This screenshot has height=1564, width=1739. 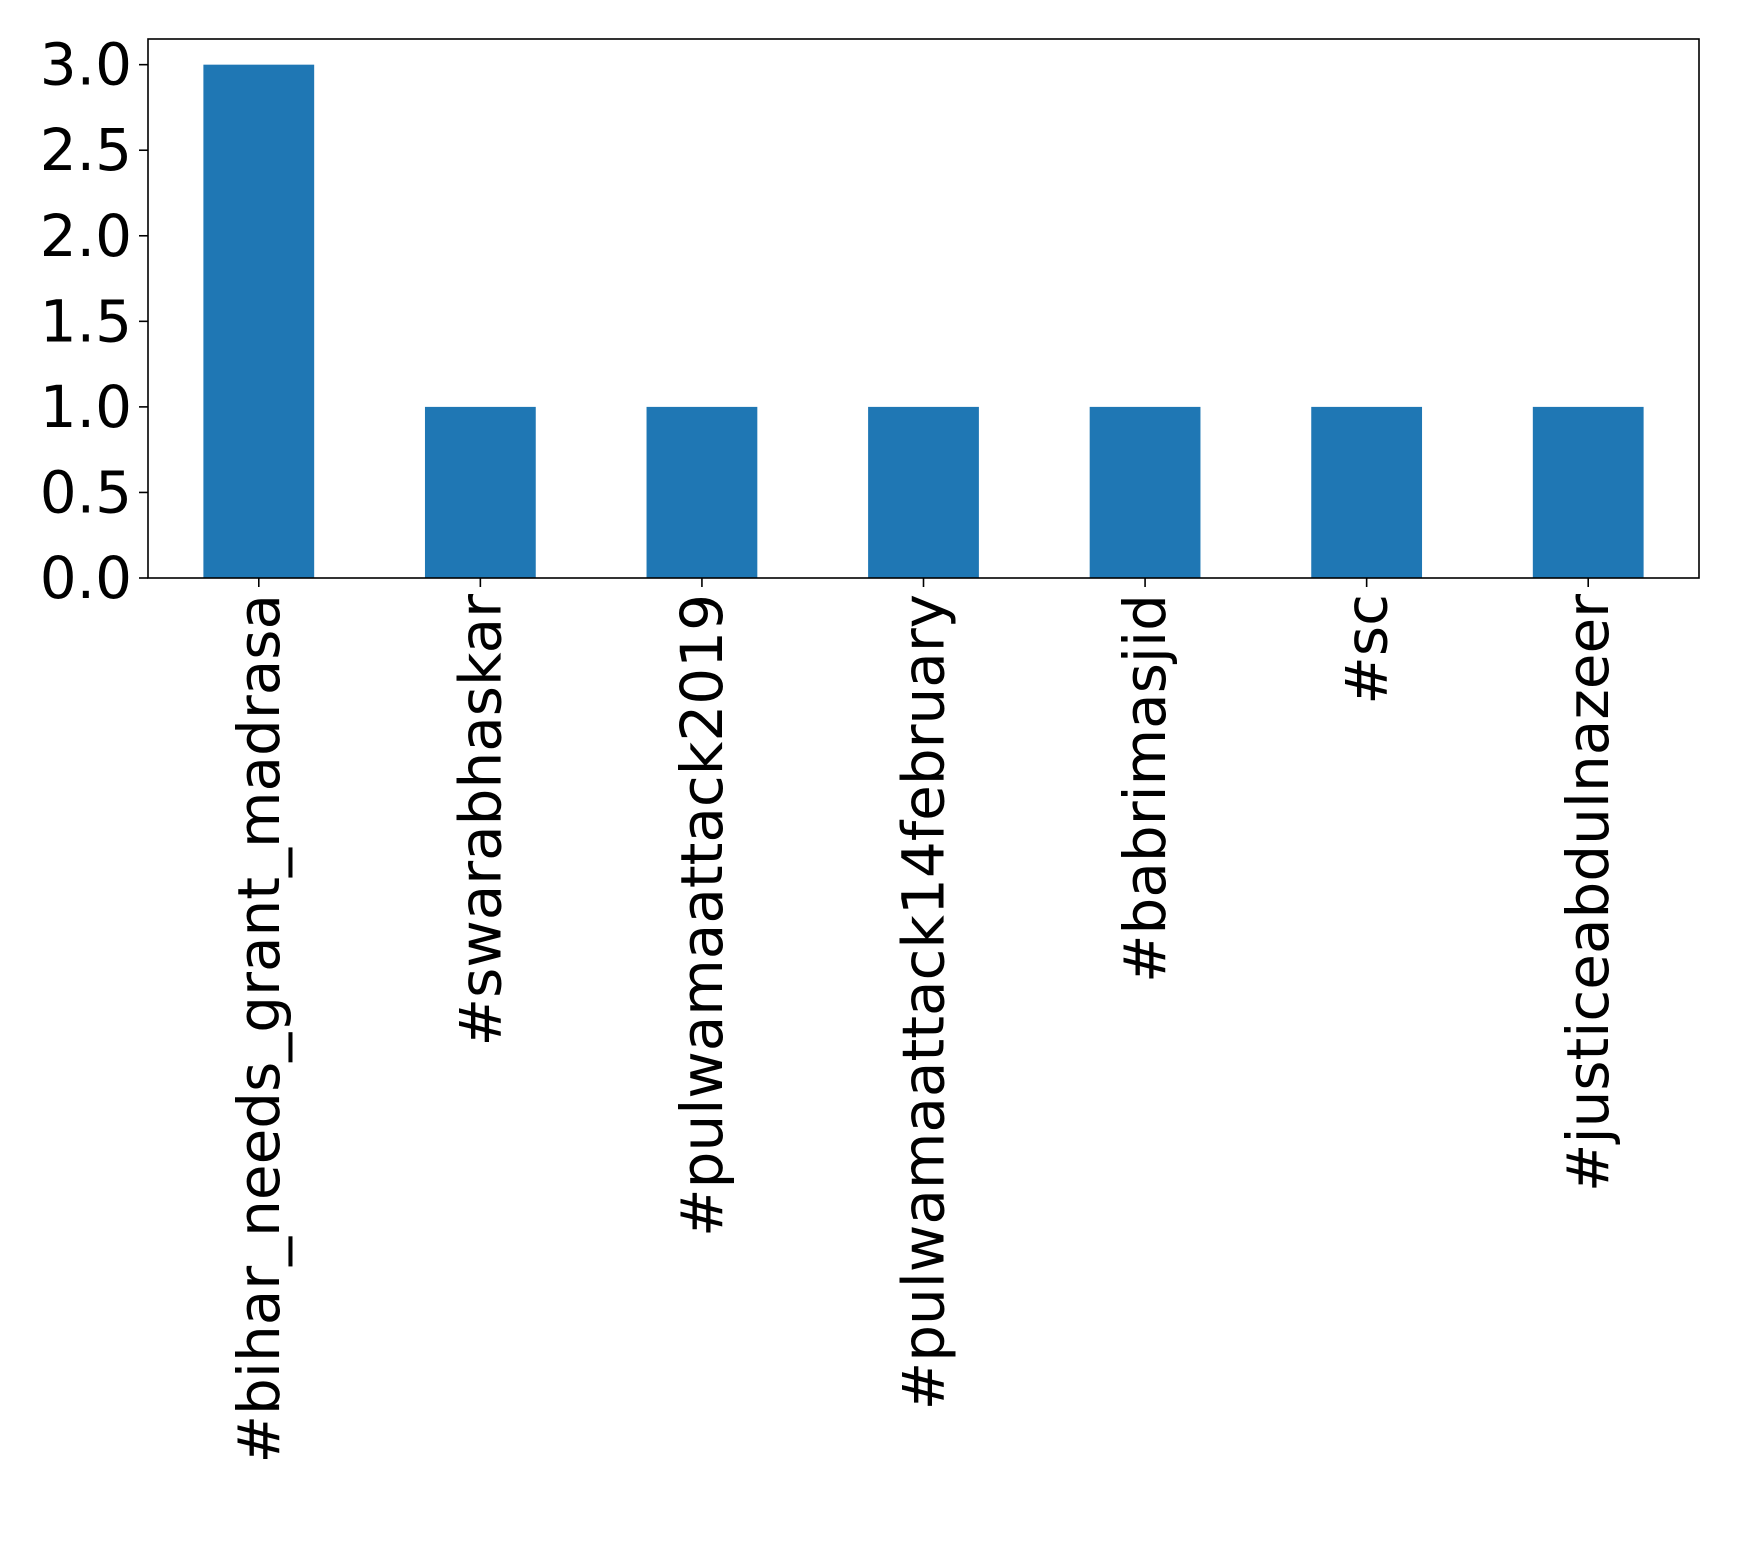 I want to click on y-tick-label: 0.0, so click(x=86, y=578).